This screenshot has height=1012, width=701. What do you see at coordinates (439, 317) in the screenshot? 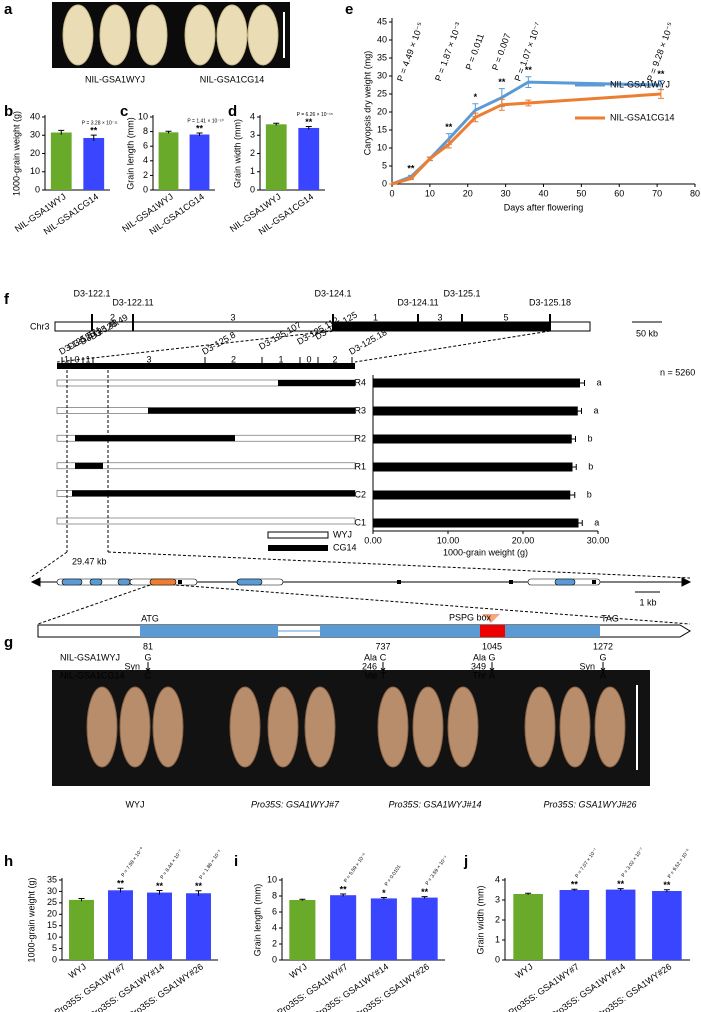
I see `recombinant-count: 3` at bounding box center [439, 317].